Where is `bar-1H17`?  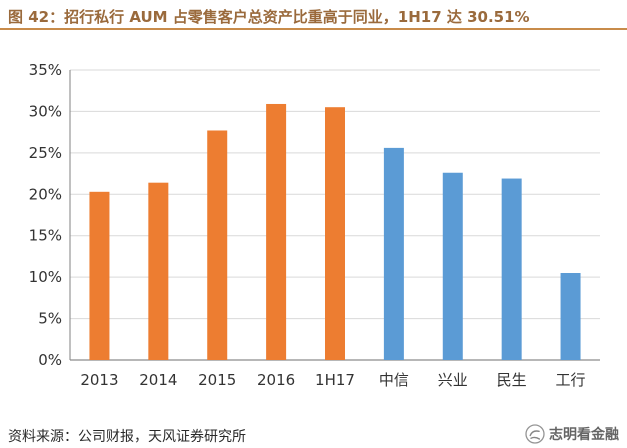
bar-1H17 is located at coordinates (335, 234).